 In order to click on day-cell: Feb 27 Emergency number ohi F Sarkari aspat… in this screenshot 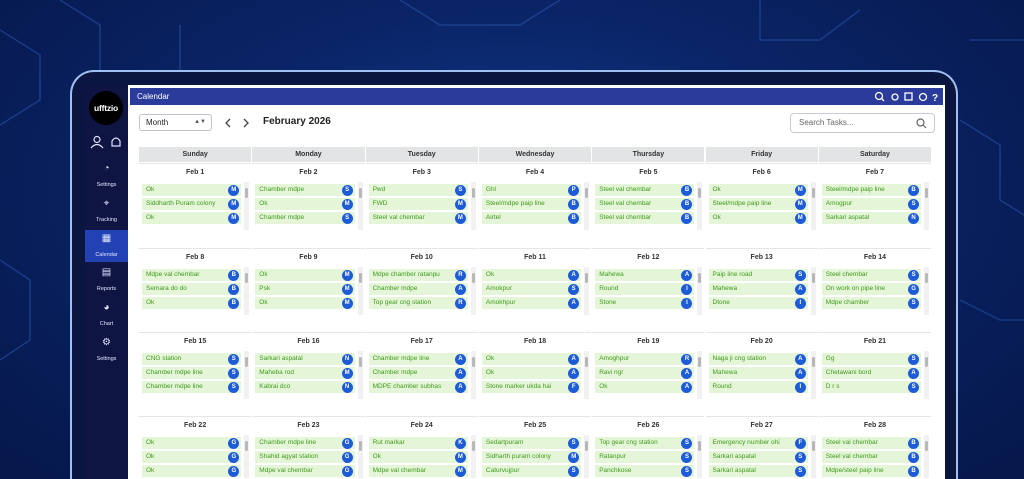, I will do `click(761, 447)`.